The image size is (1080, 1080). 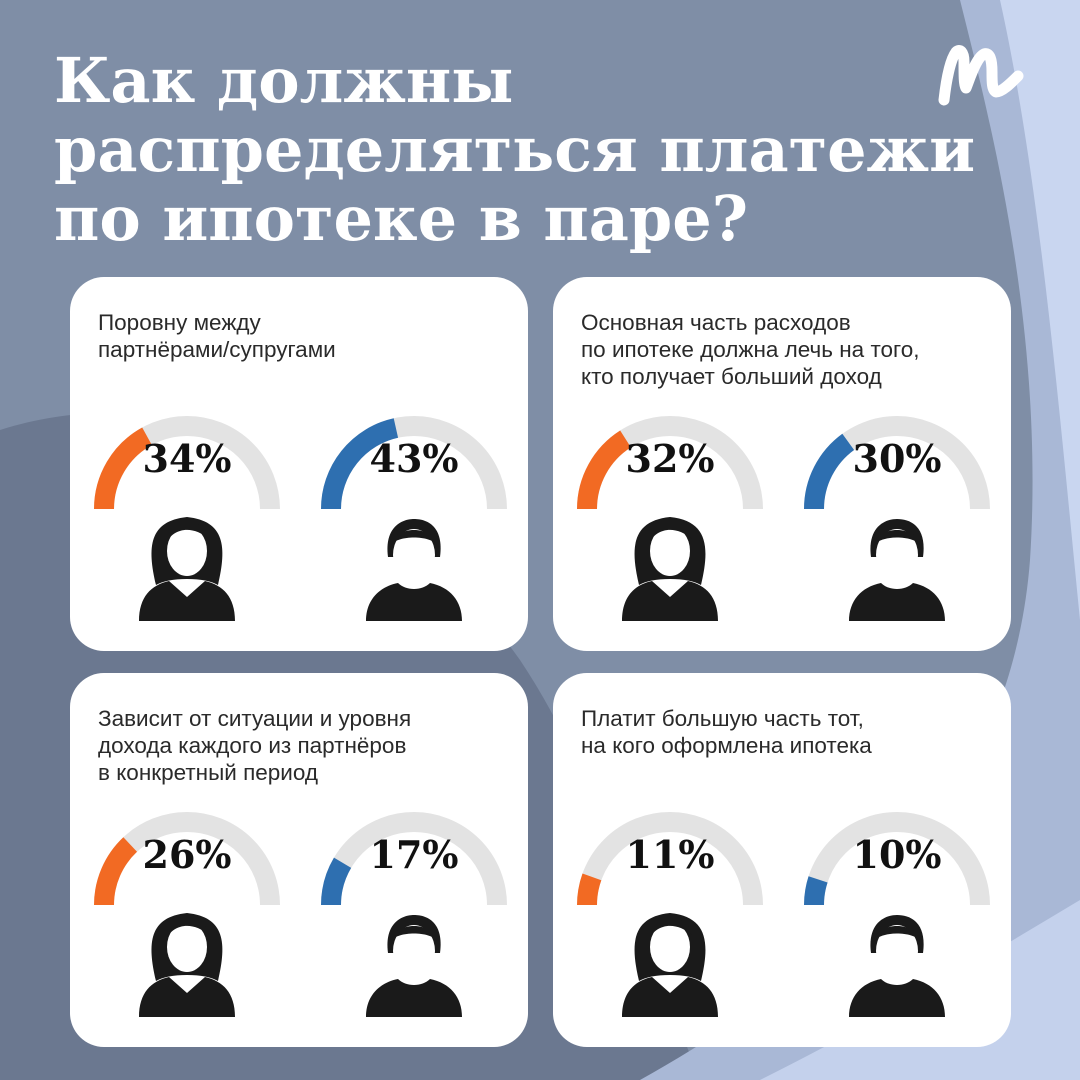 What do you see at coordinates (722, 718) in the screenshot?
I see `card-label-line-1: Платит большую часть тот,` at bounding box center [722, 718].